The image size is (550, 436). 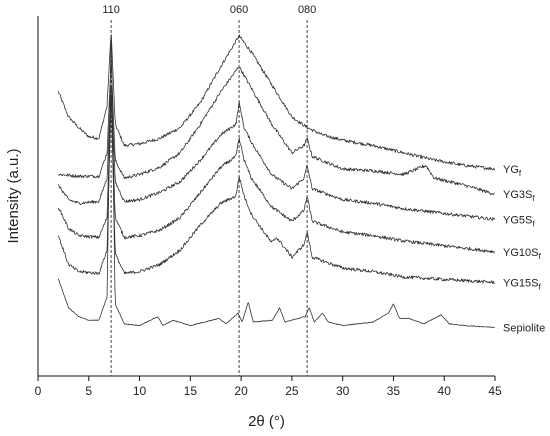 I want to click on x-tick-label: 35, so click(x=394, y=391).